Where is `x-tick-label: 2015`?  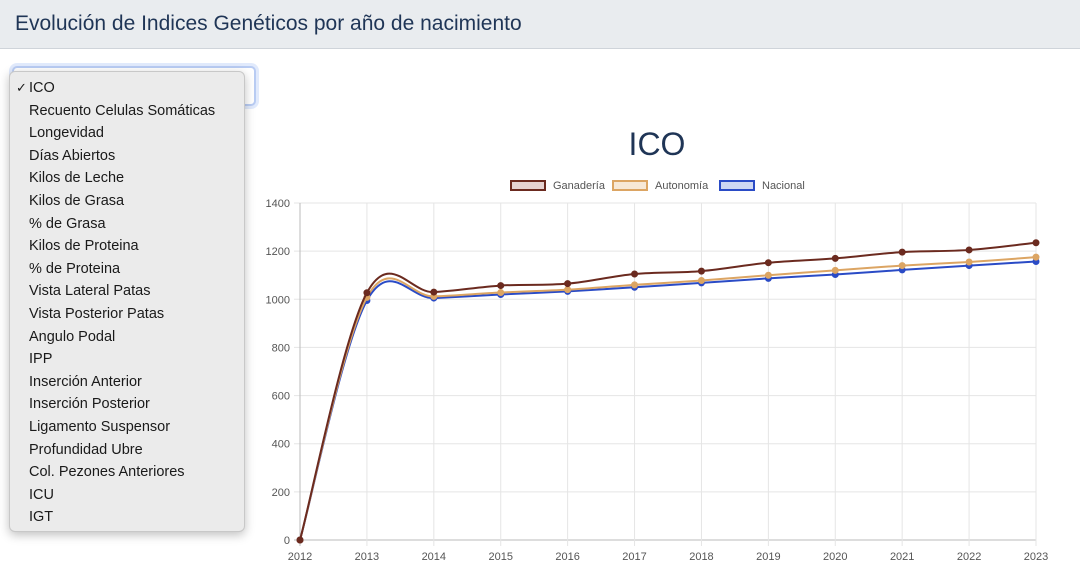
x-tick-label: 2015 is located at coordinates (500, 557).